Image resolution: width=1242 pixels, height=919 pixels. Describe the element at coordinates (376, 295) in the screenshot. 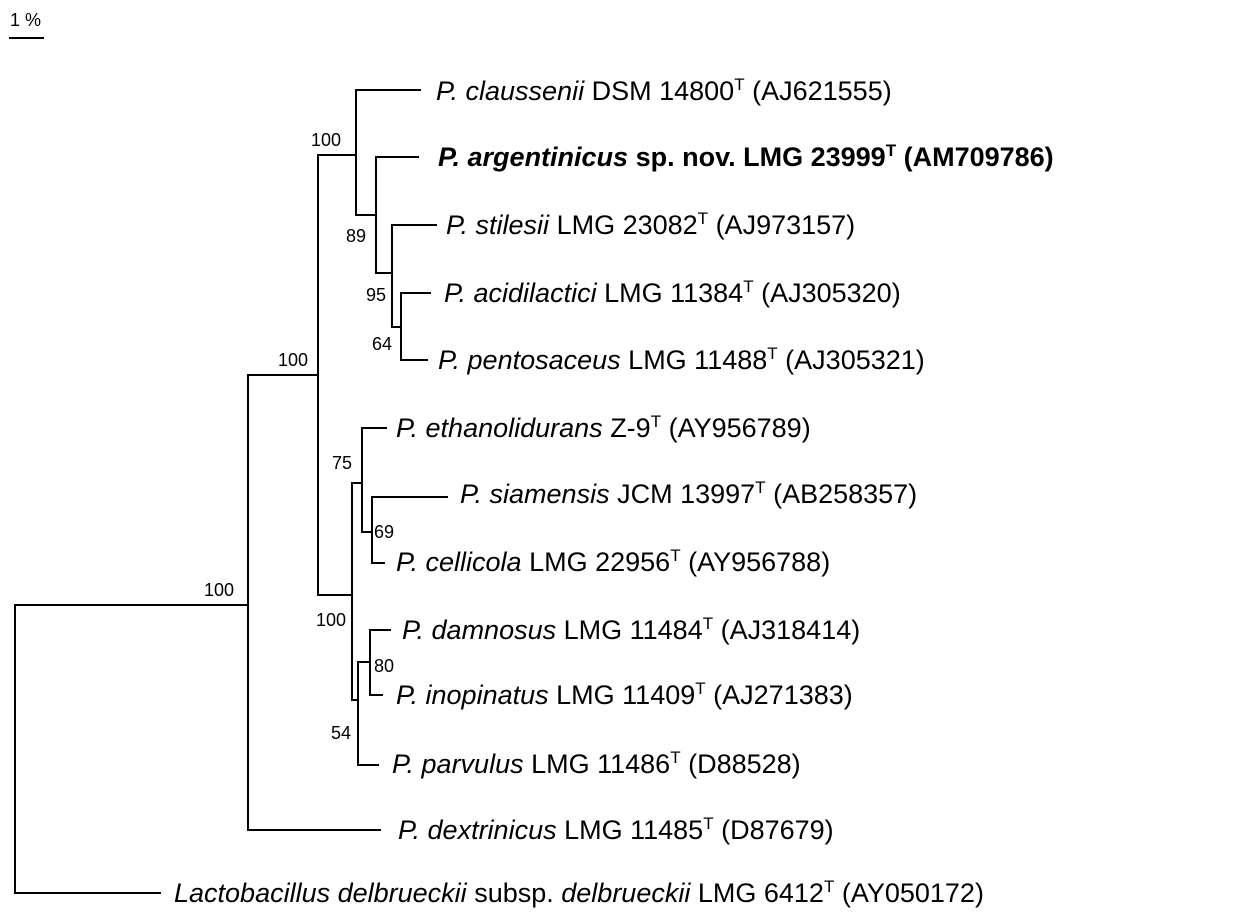

I see `bootstrap-value: 95` at that location.